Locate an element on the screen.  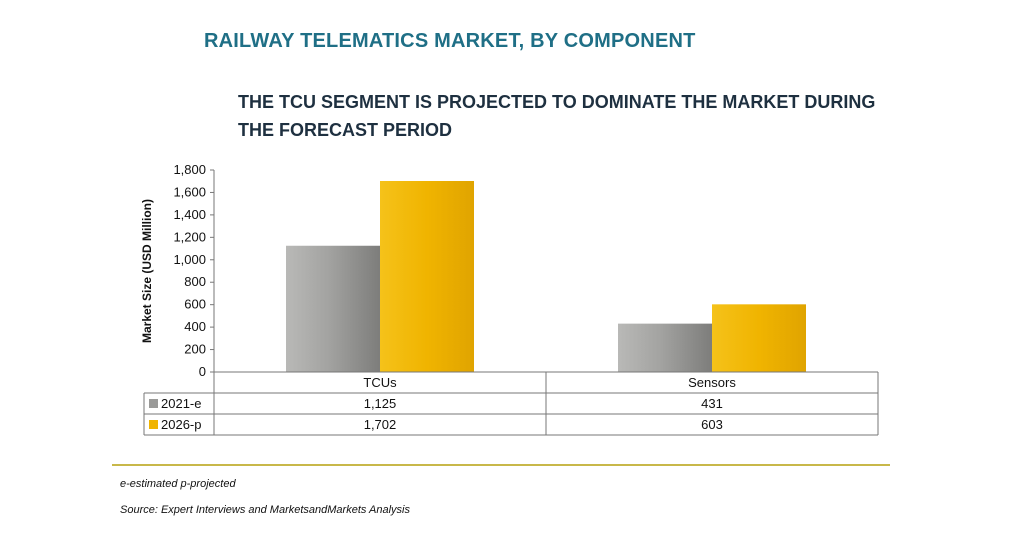
data-label: 1,702 is located at coordinates (380, 424).